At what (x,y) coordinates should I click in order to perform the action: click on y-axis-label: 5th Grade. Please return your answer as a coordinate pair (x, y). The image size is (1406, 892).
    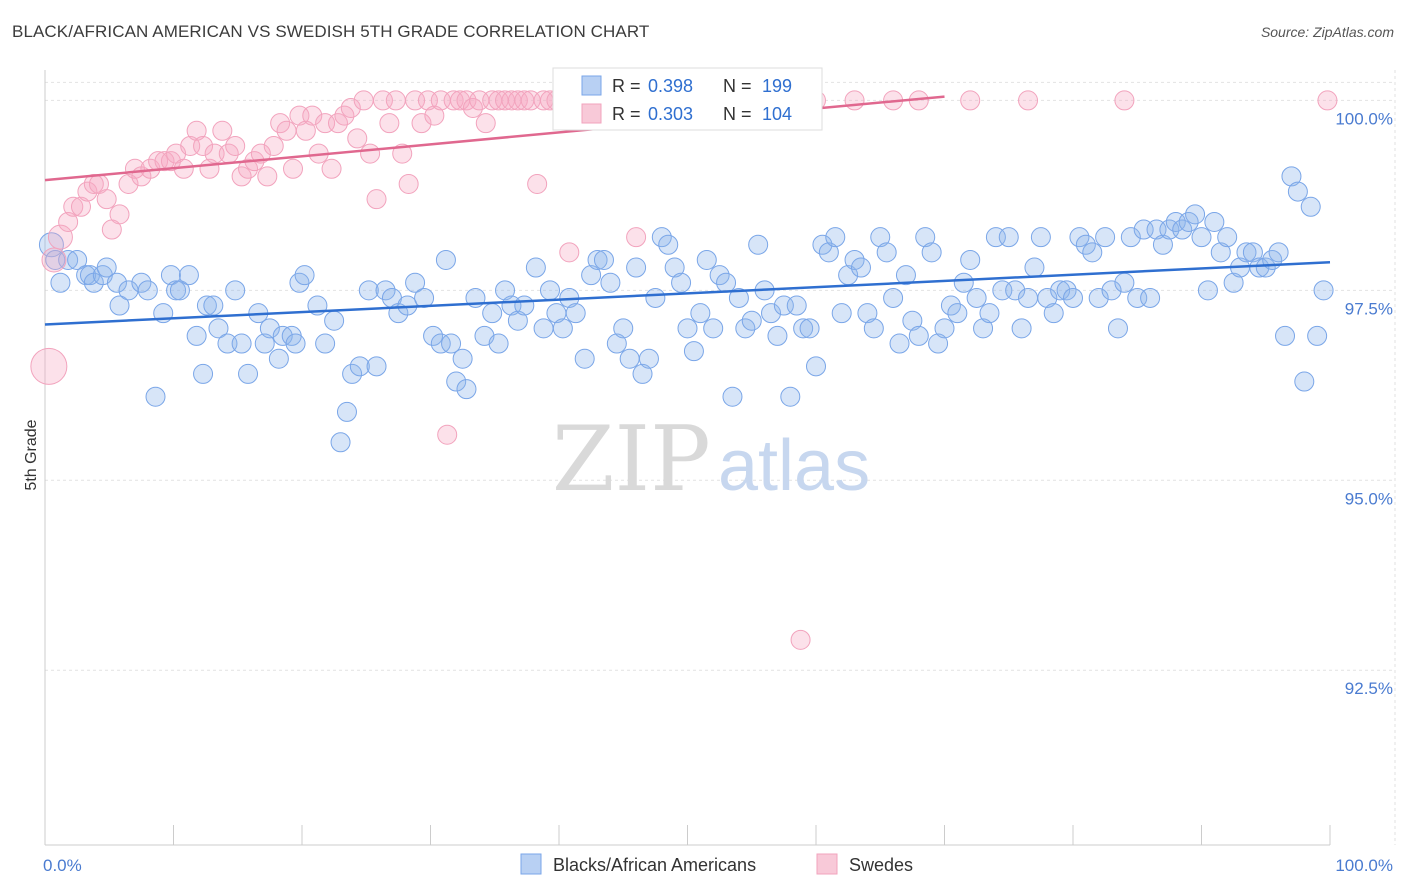
    Looking at the image, I should click on (31, 454).